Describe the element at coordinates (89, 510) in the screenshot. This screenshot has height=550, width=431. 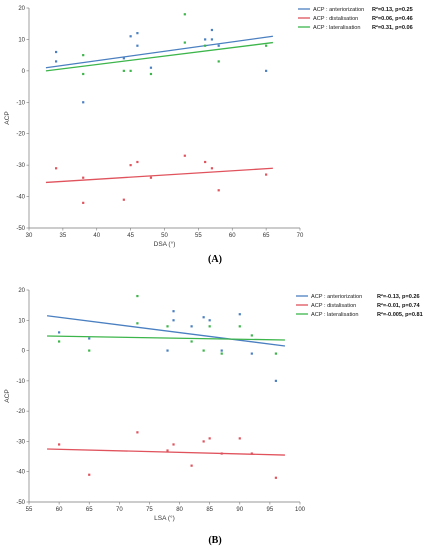
I see `x-tick-label: 65` at that location.